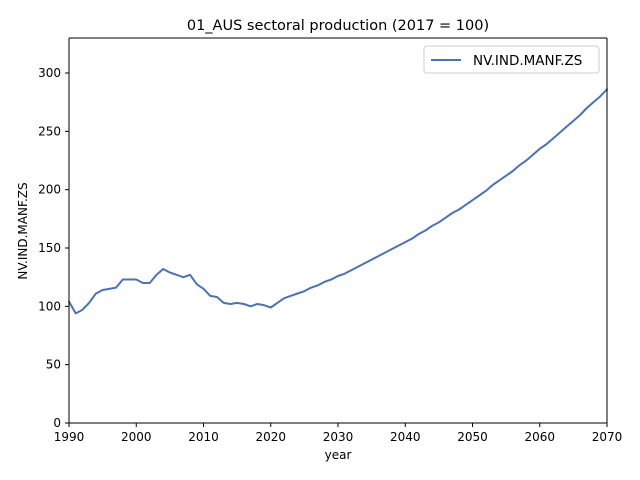  Describe the element at coordinates (49, 131) in the screenshot. I see `y-tick-label: 250` at that location.